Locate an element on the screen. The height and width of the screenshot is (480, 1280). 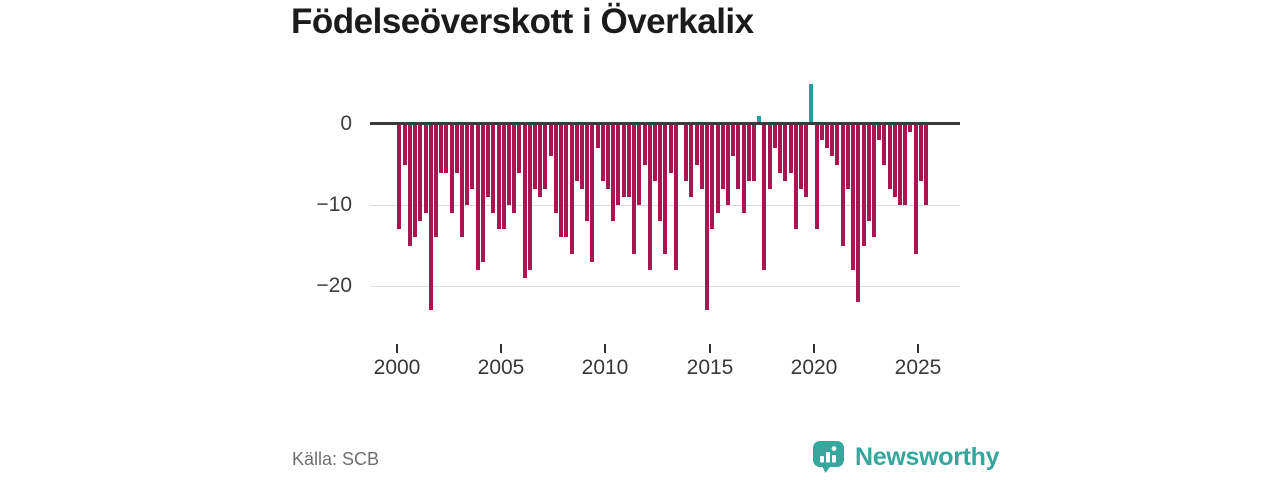
newsworthy-logo: Newsworthy is located at coordinates (906, 457).